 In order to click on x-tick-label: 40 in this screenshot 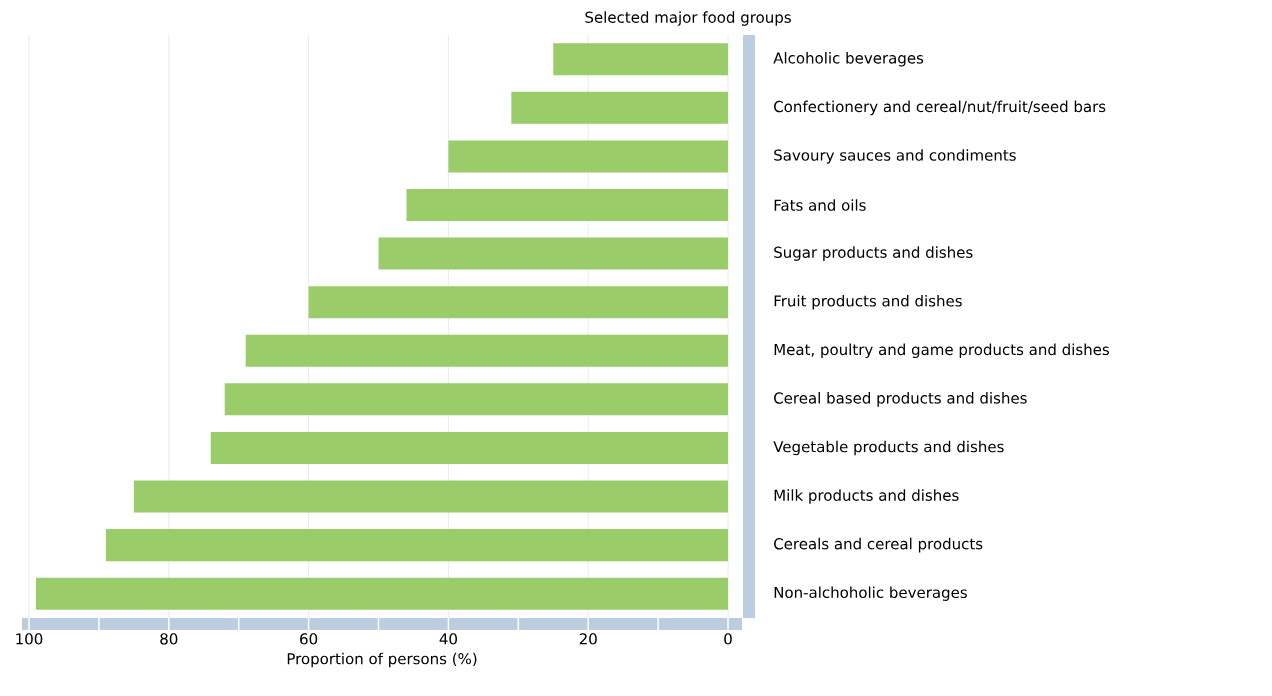, I will do `click(448, 639)`.